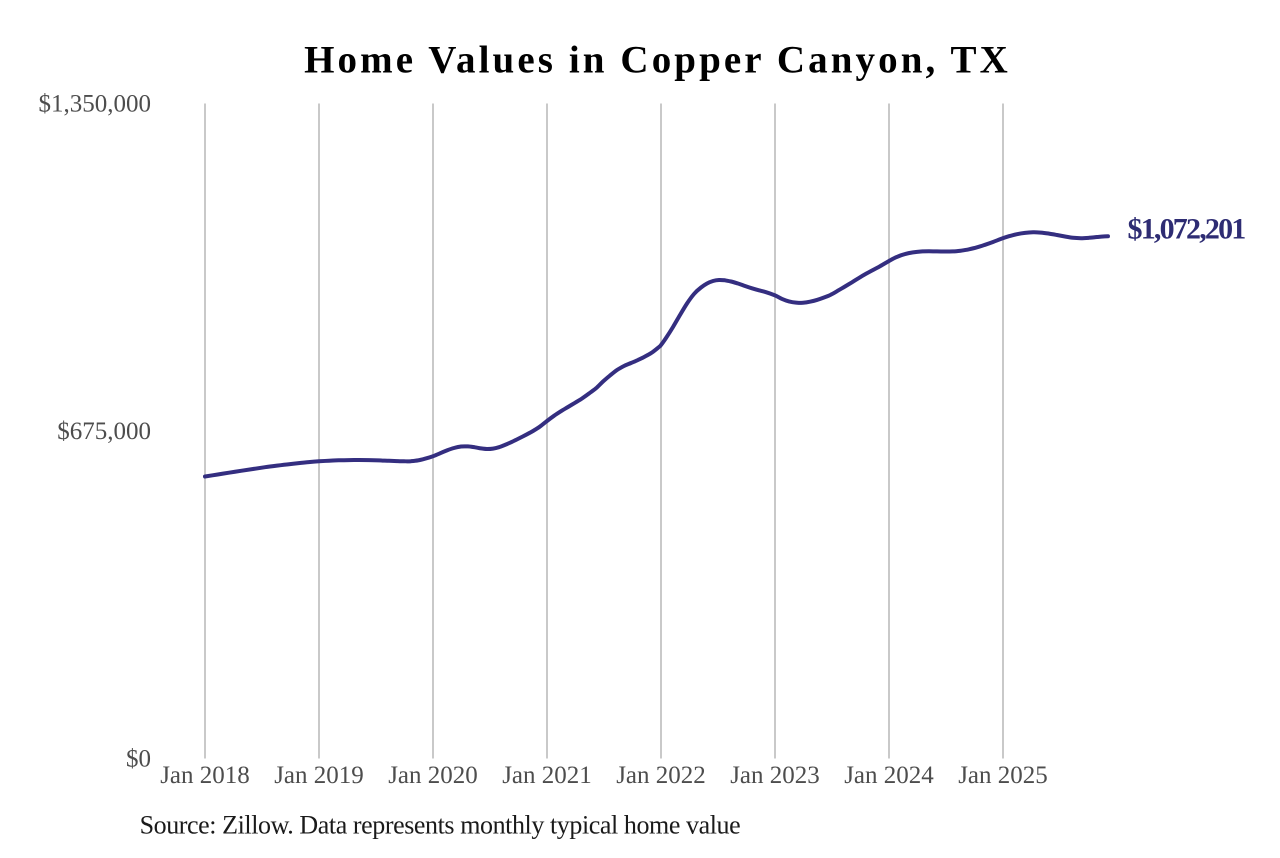 The height and width of the screenshot is (858, 1280). What do you see at coordinates (205, 775) in the screenshot?
I see `svg-text: Jan 2018` at bounding box center [205, 775].